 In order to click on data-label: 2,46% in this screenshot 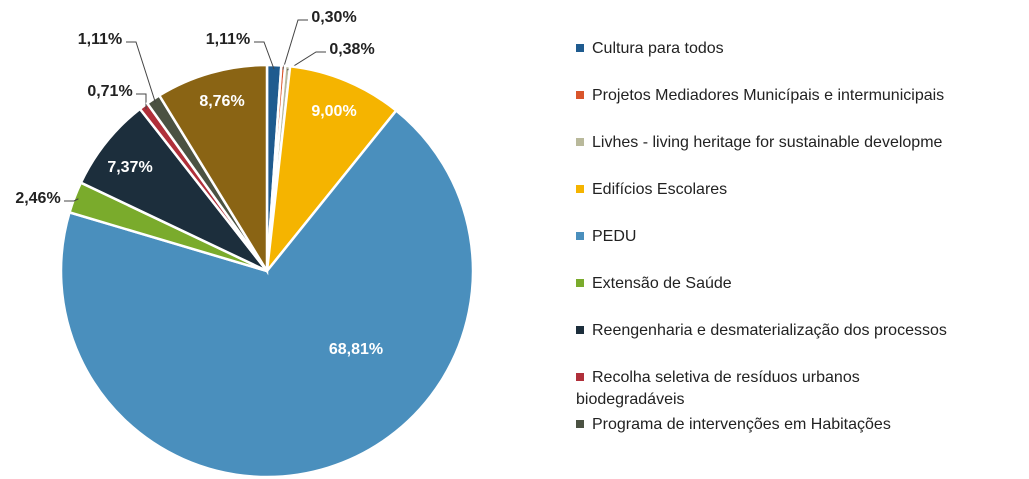, I will do `click(37, 198)`.